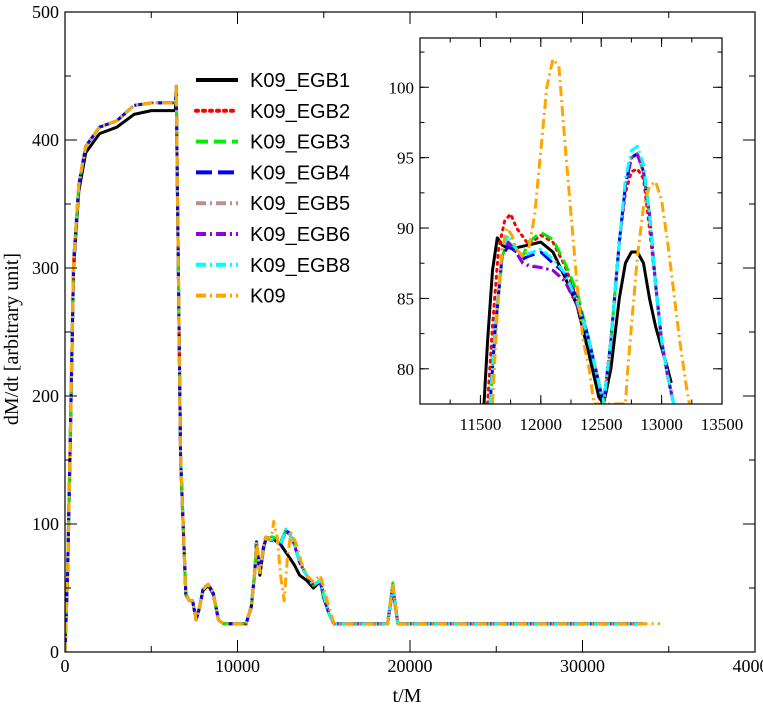 This screenshot has height=708, width=763. Describe the element at coordinates (480, 424) in the screenshot. I see `inset-x-tick-label: 11500` at that location.